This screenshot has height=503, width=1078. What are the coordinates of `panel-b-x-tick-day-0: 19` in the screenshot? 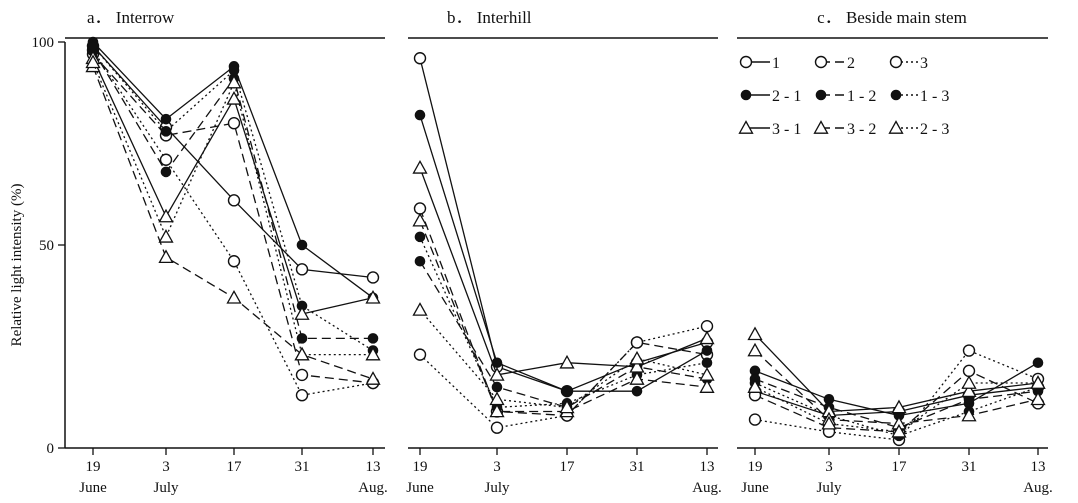 It's located at (420, 467).